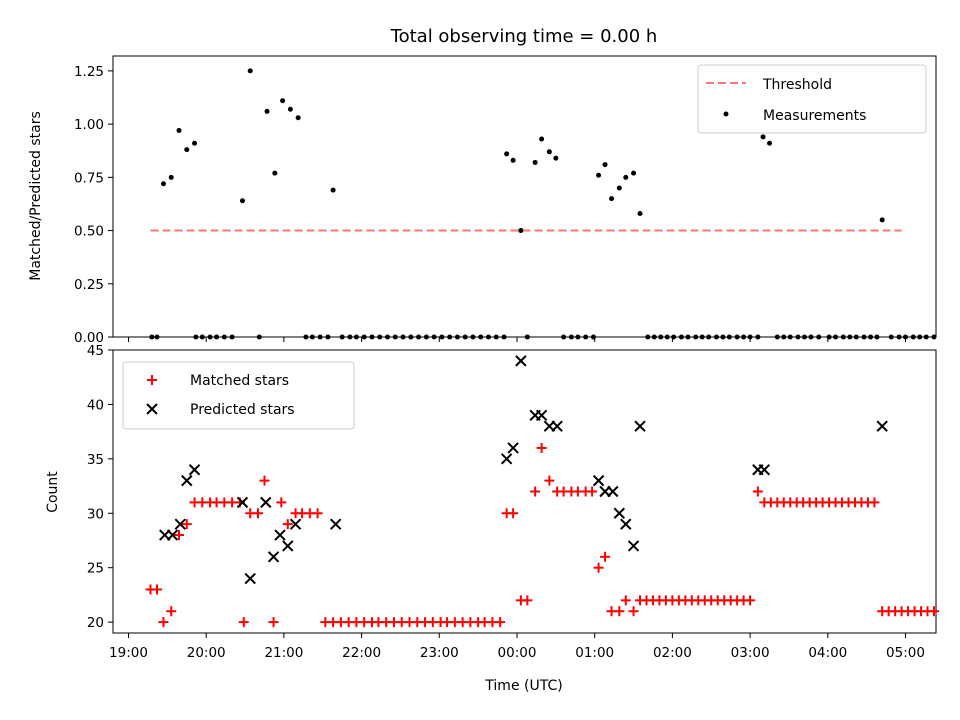 The image size is (960, 720). I want to click on top-y-tick-label: 0.00, so click(89, 338).